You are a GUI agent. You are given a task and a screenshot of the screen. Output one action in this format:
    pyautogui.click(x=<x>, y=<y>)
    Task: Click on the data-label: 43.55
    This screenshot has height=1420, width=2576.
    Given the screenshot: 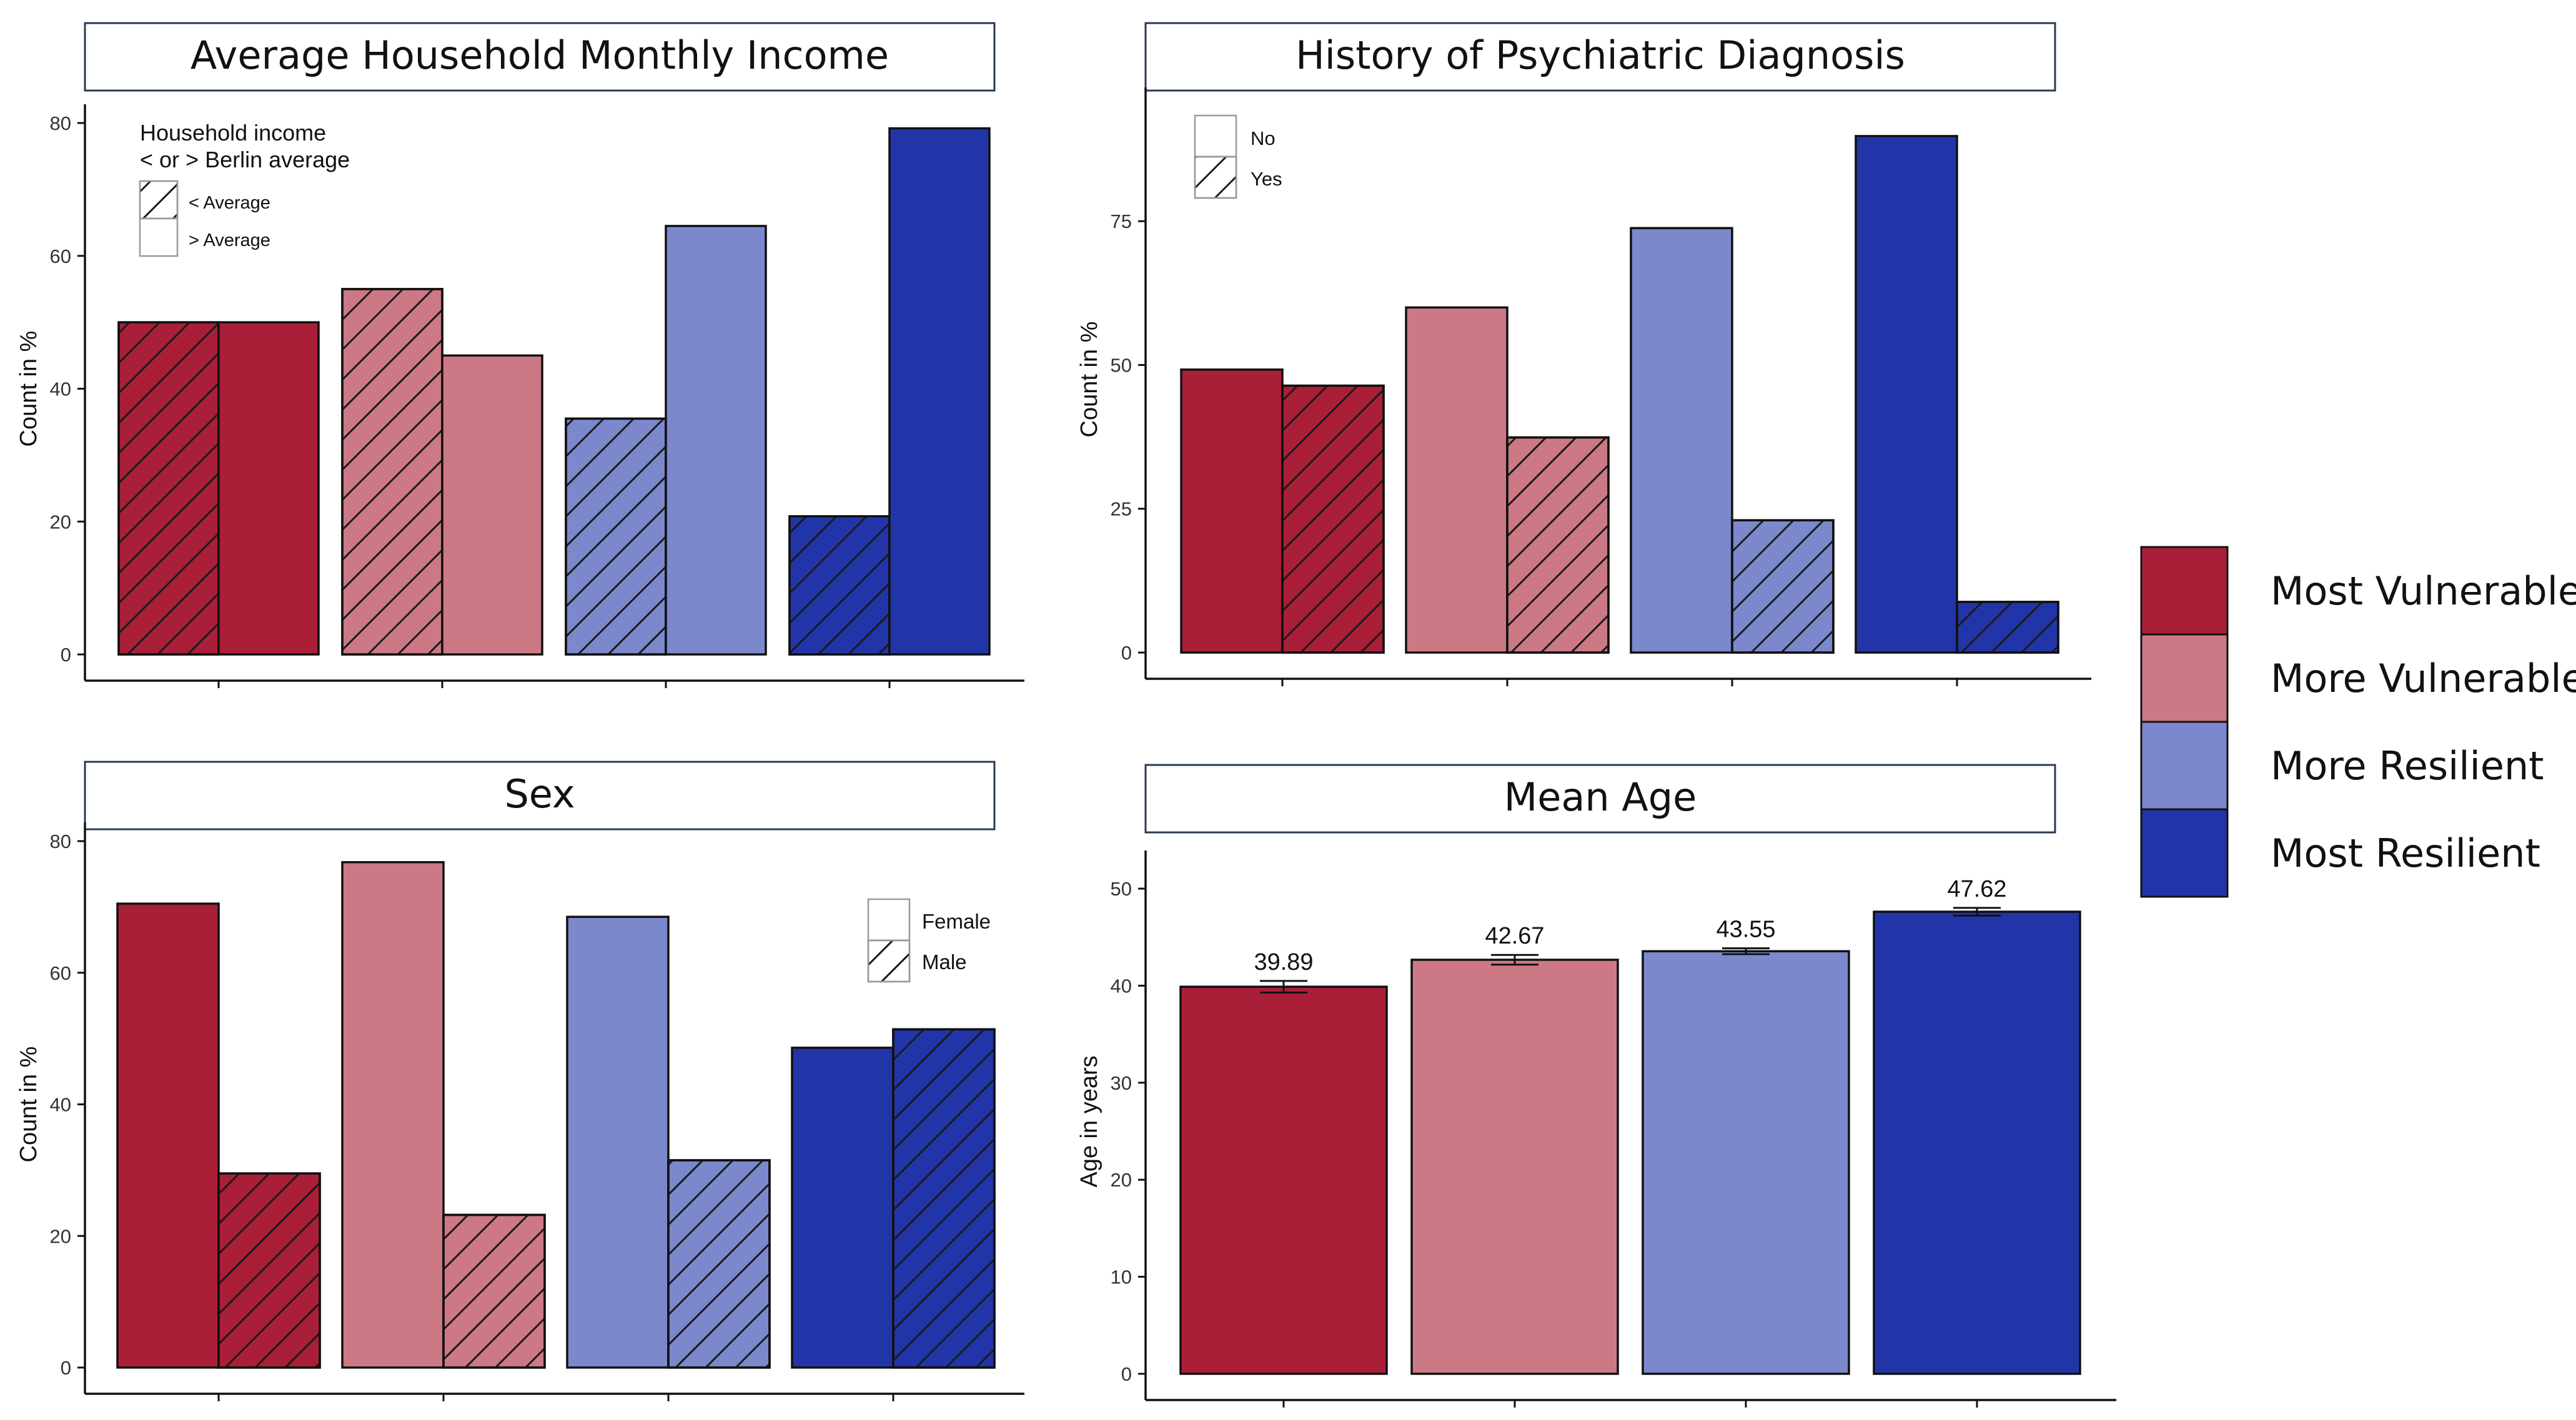 What is the action you would take?
    pyautogui.click(x=1745, y=930)
    